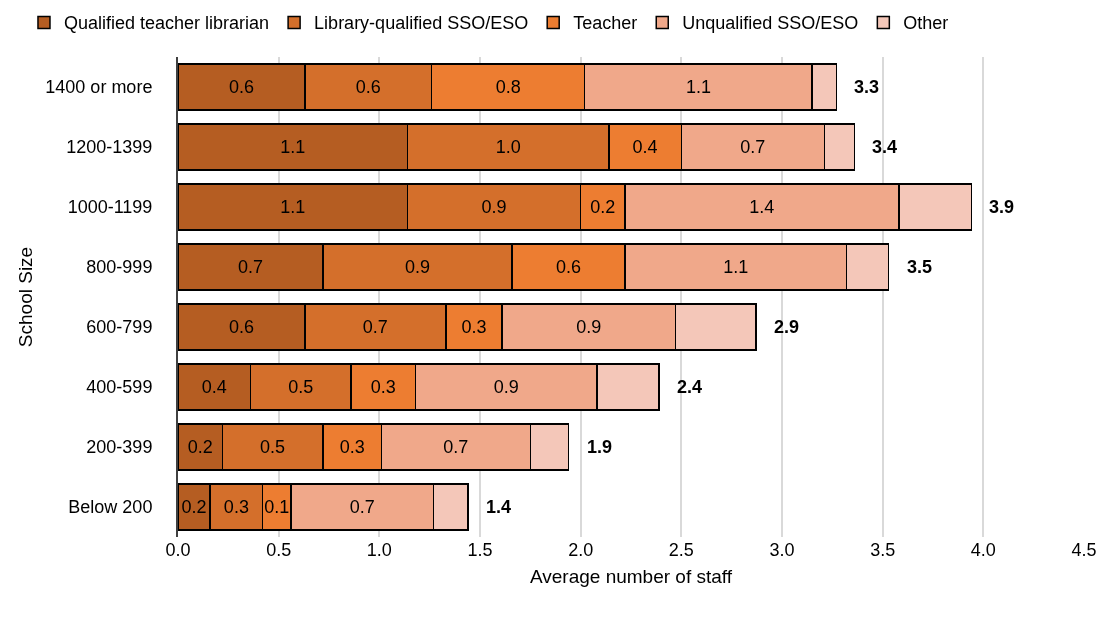 This screenshot has height=618, width=1103. Describe the element at coordinates (166, 23) in the screenshot. I see `legend-label: Qualified teacher librarian` at that location.